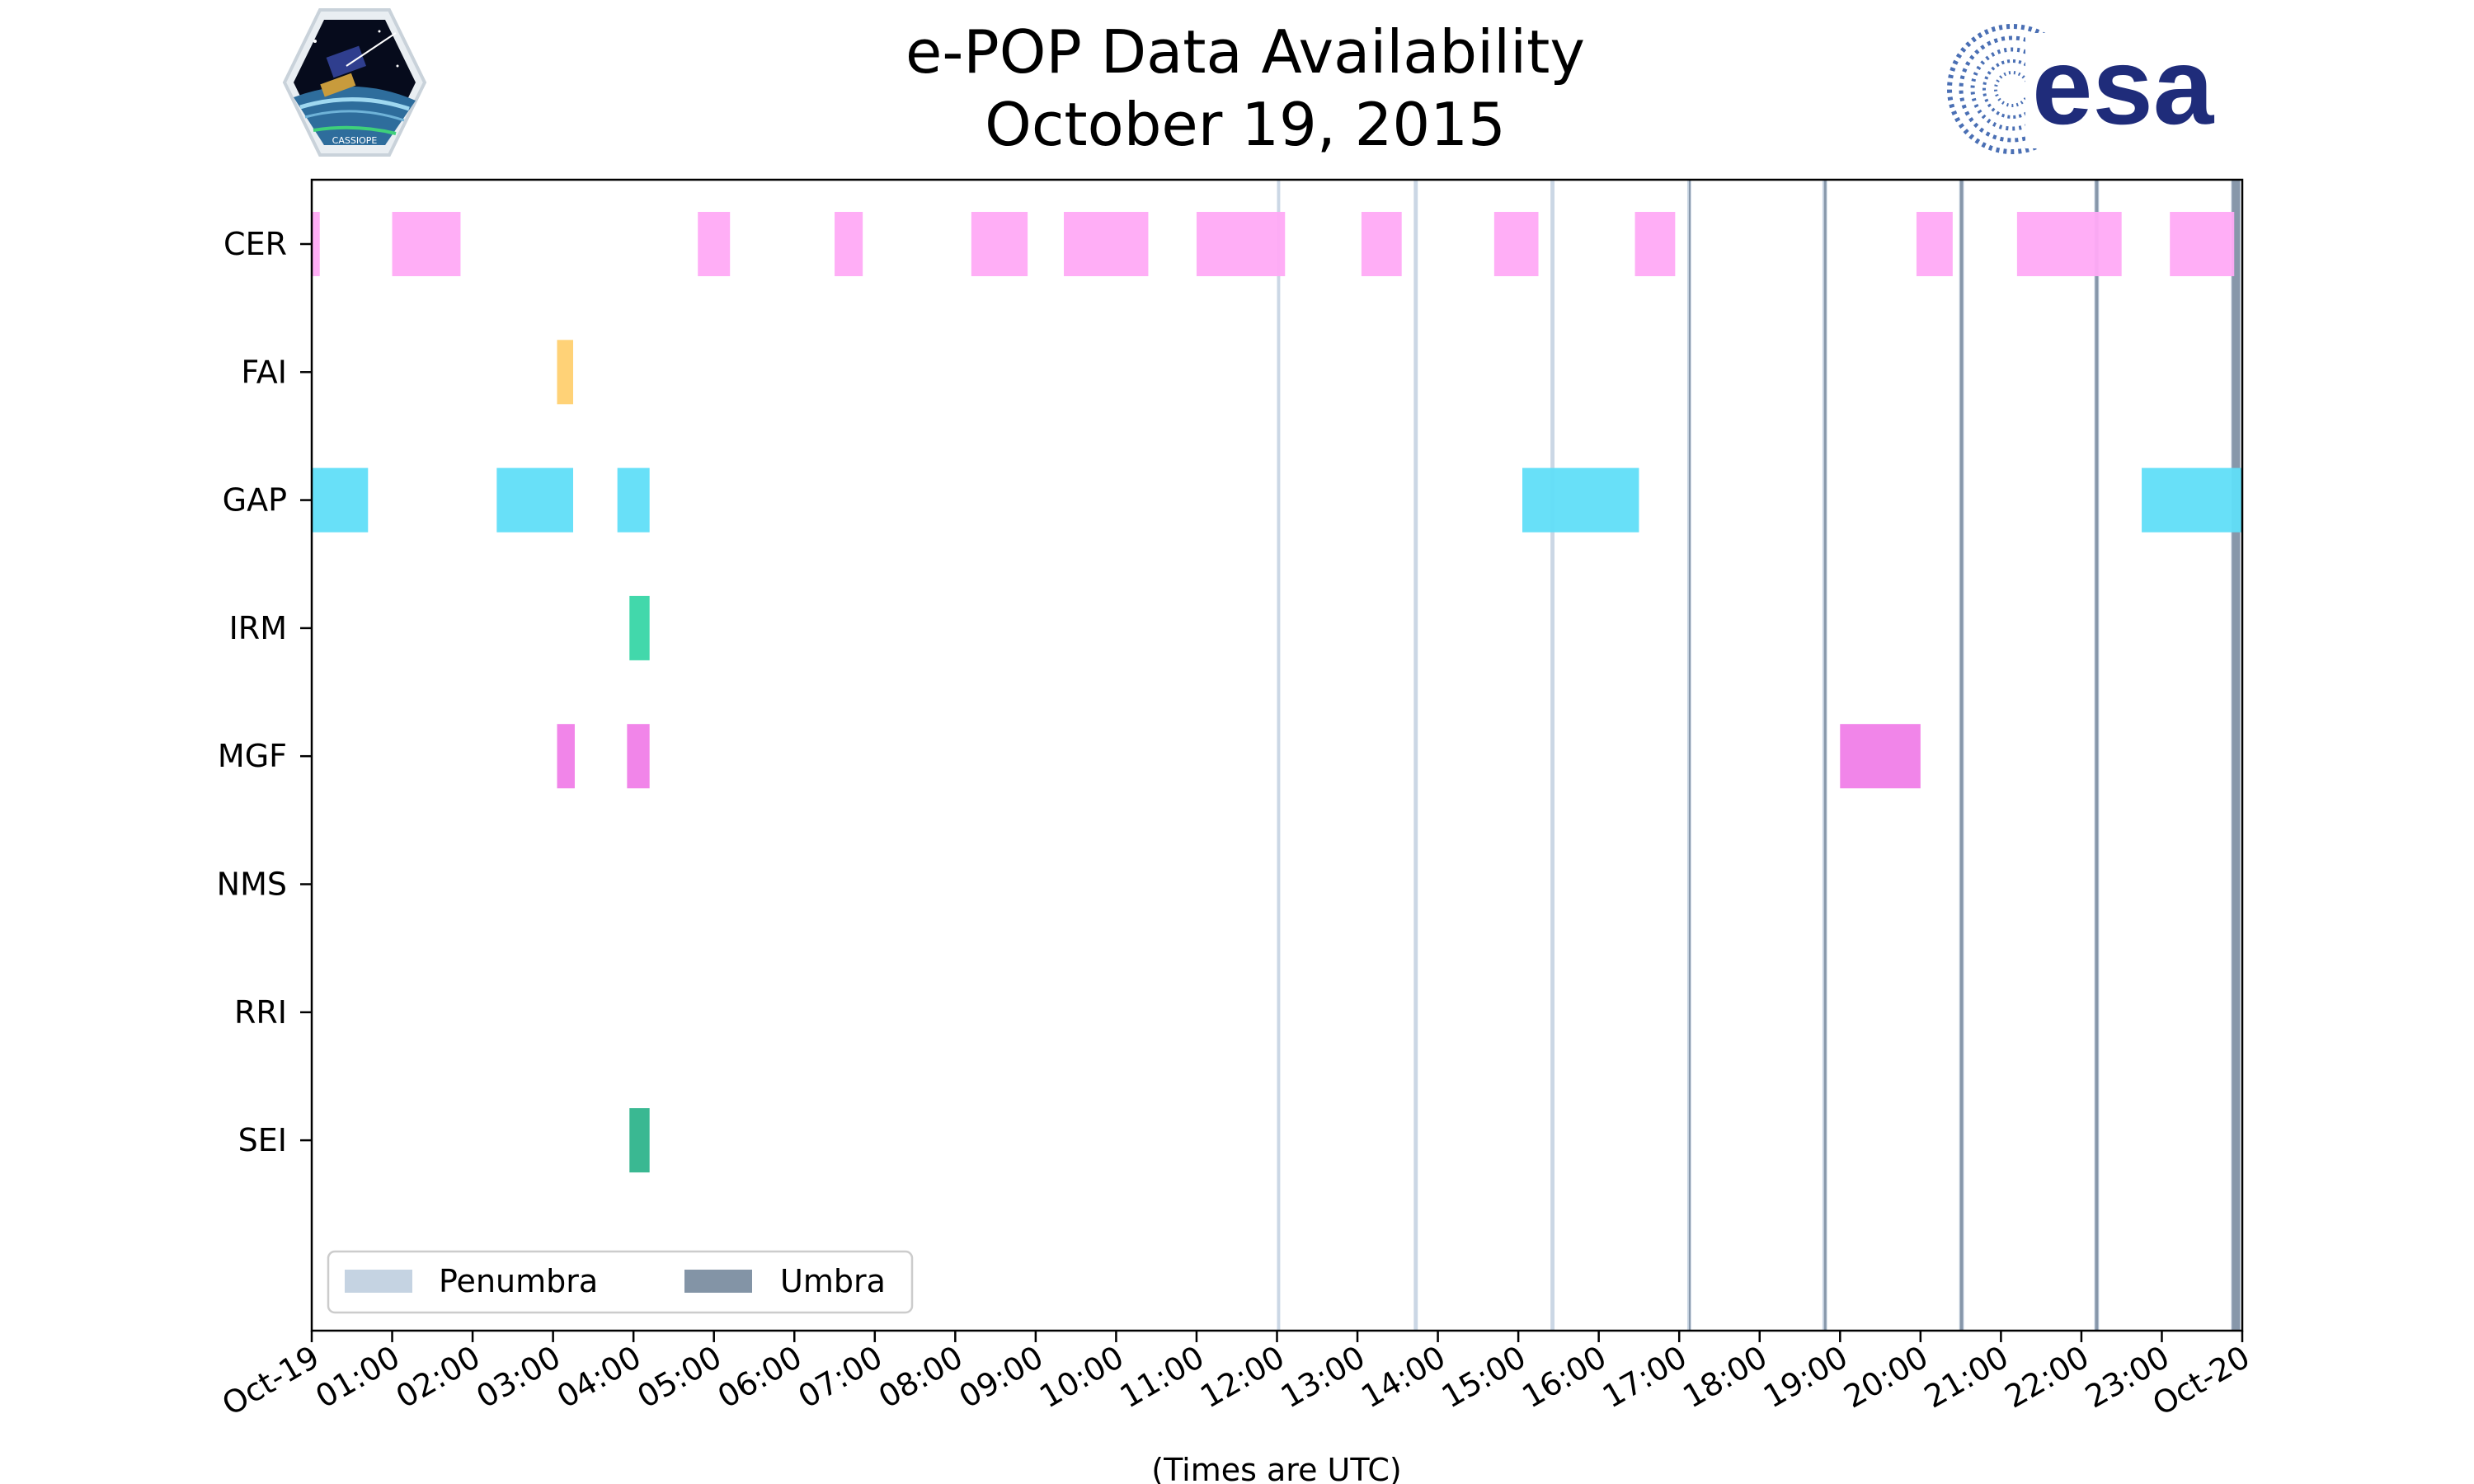  I want to click on legend-label-penumbra: Penumbra, so click(518, 1281).